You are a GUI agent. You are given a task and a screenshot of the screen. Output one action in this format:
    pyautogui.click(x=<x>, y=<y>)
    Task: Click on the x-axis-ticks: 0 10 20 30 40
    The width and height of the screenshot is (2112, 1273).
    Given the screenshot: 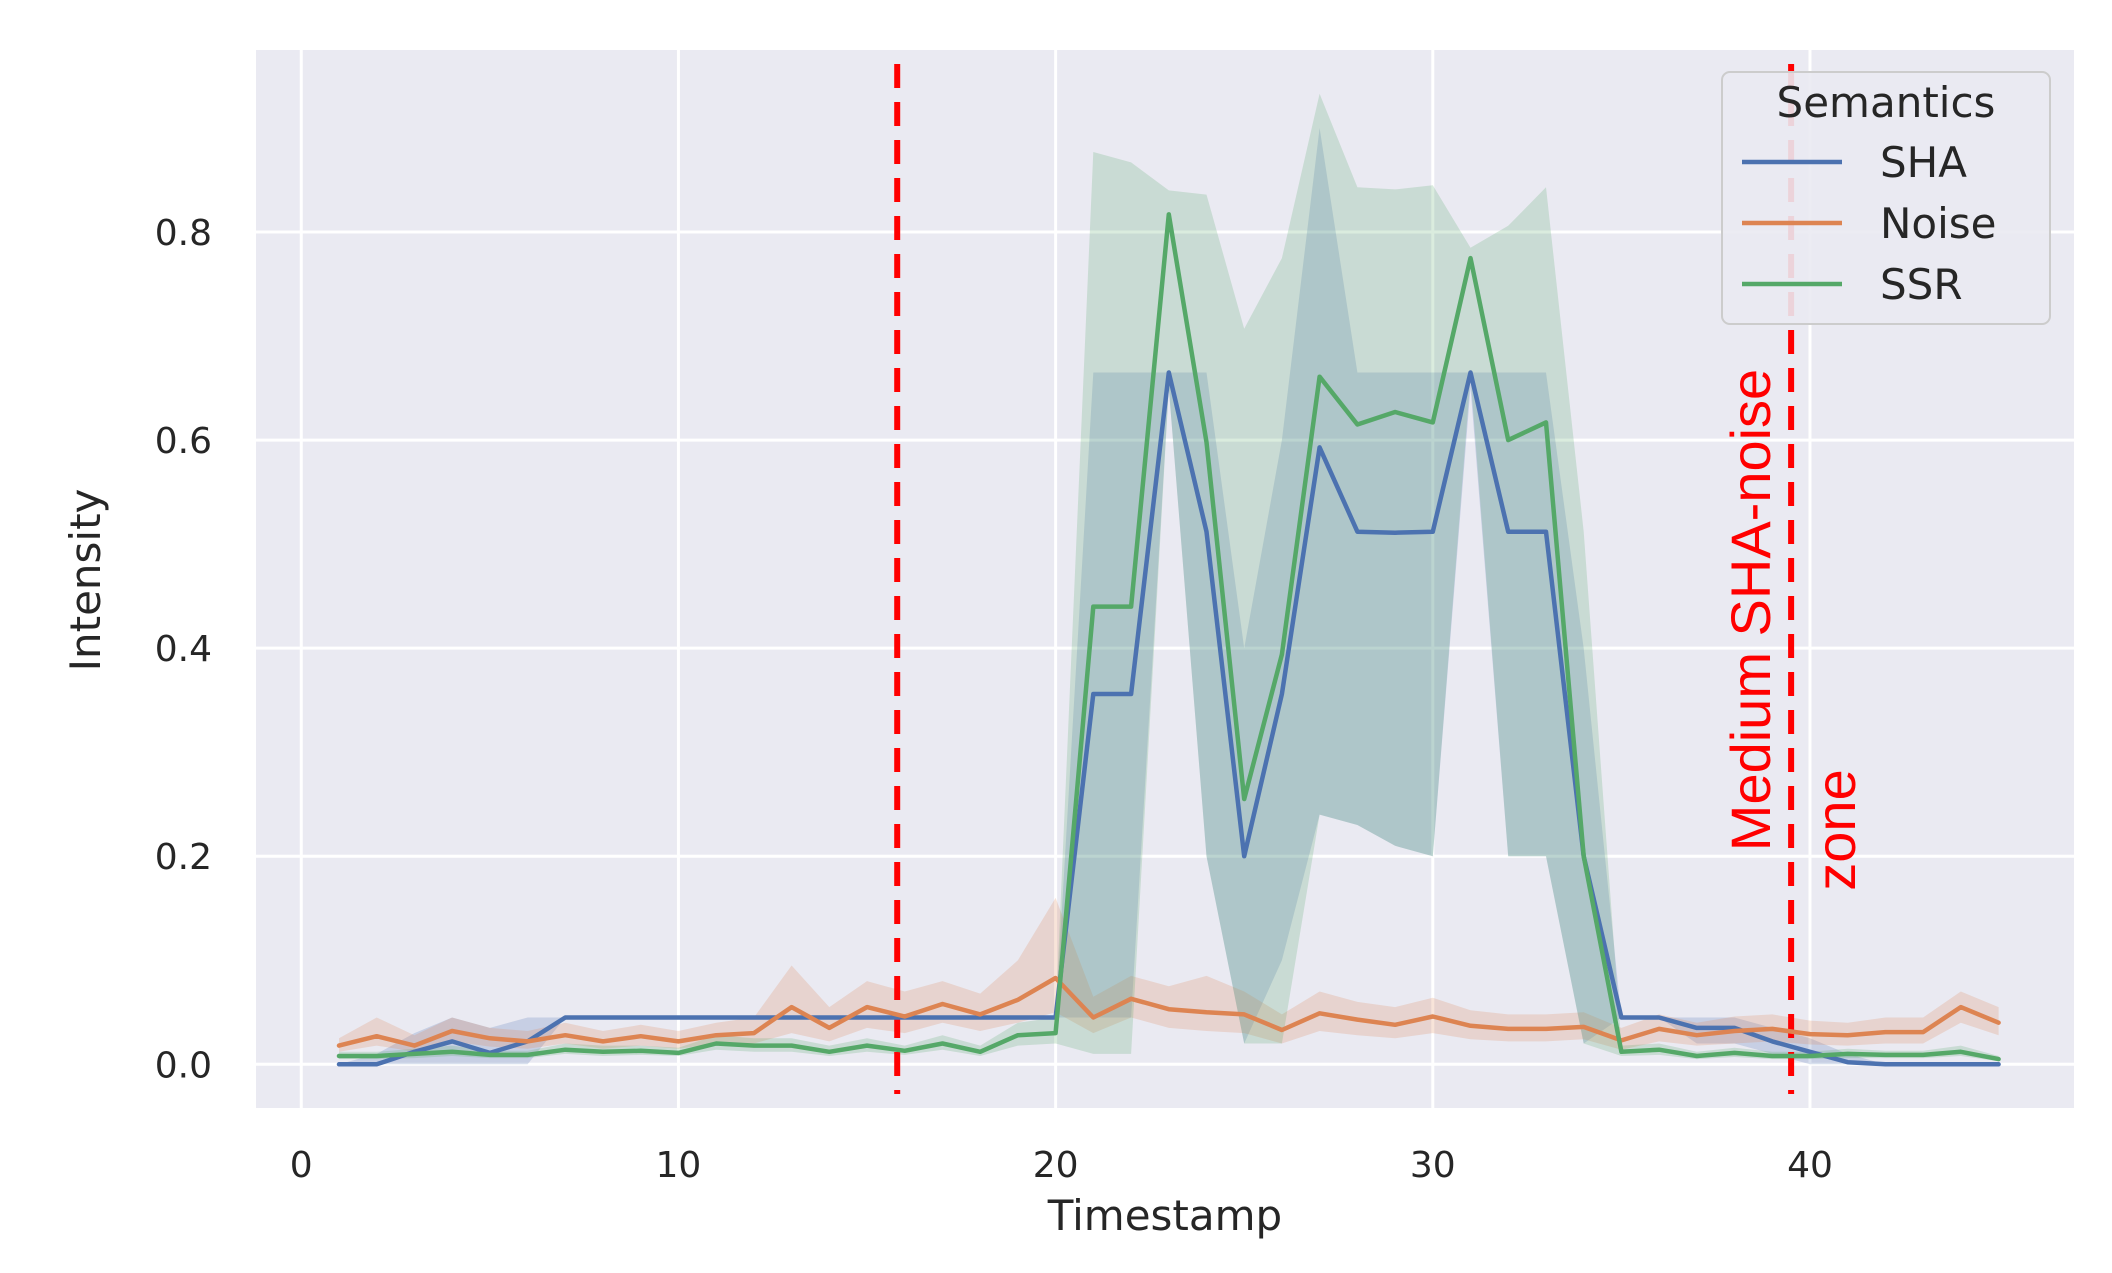 What is the action you would take?
    pyautogui.click(x=1061, y=1165)
    